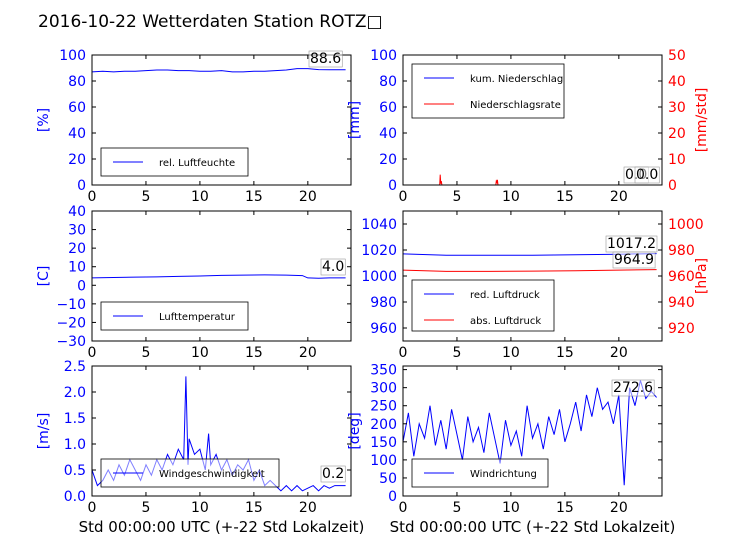 The image size is (736, 552). Describe the element at coordinates (44, 120) in the screenshot. I see `y-axis-label: [%]` at that location.